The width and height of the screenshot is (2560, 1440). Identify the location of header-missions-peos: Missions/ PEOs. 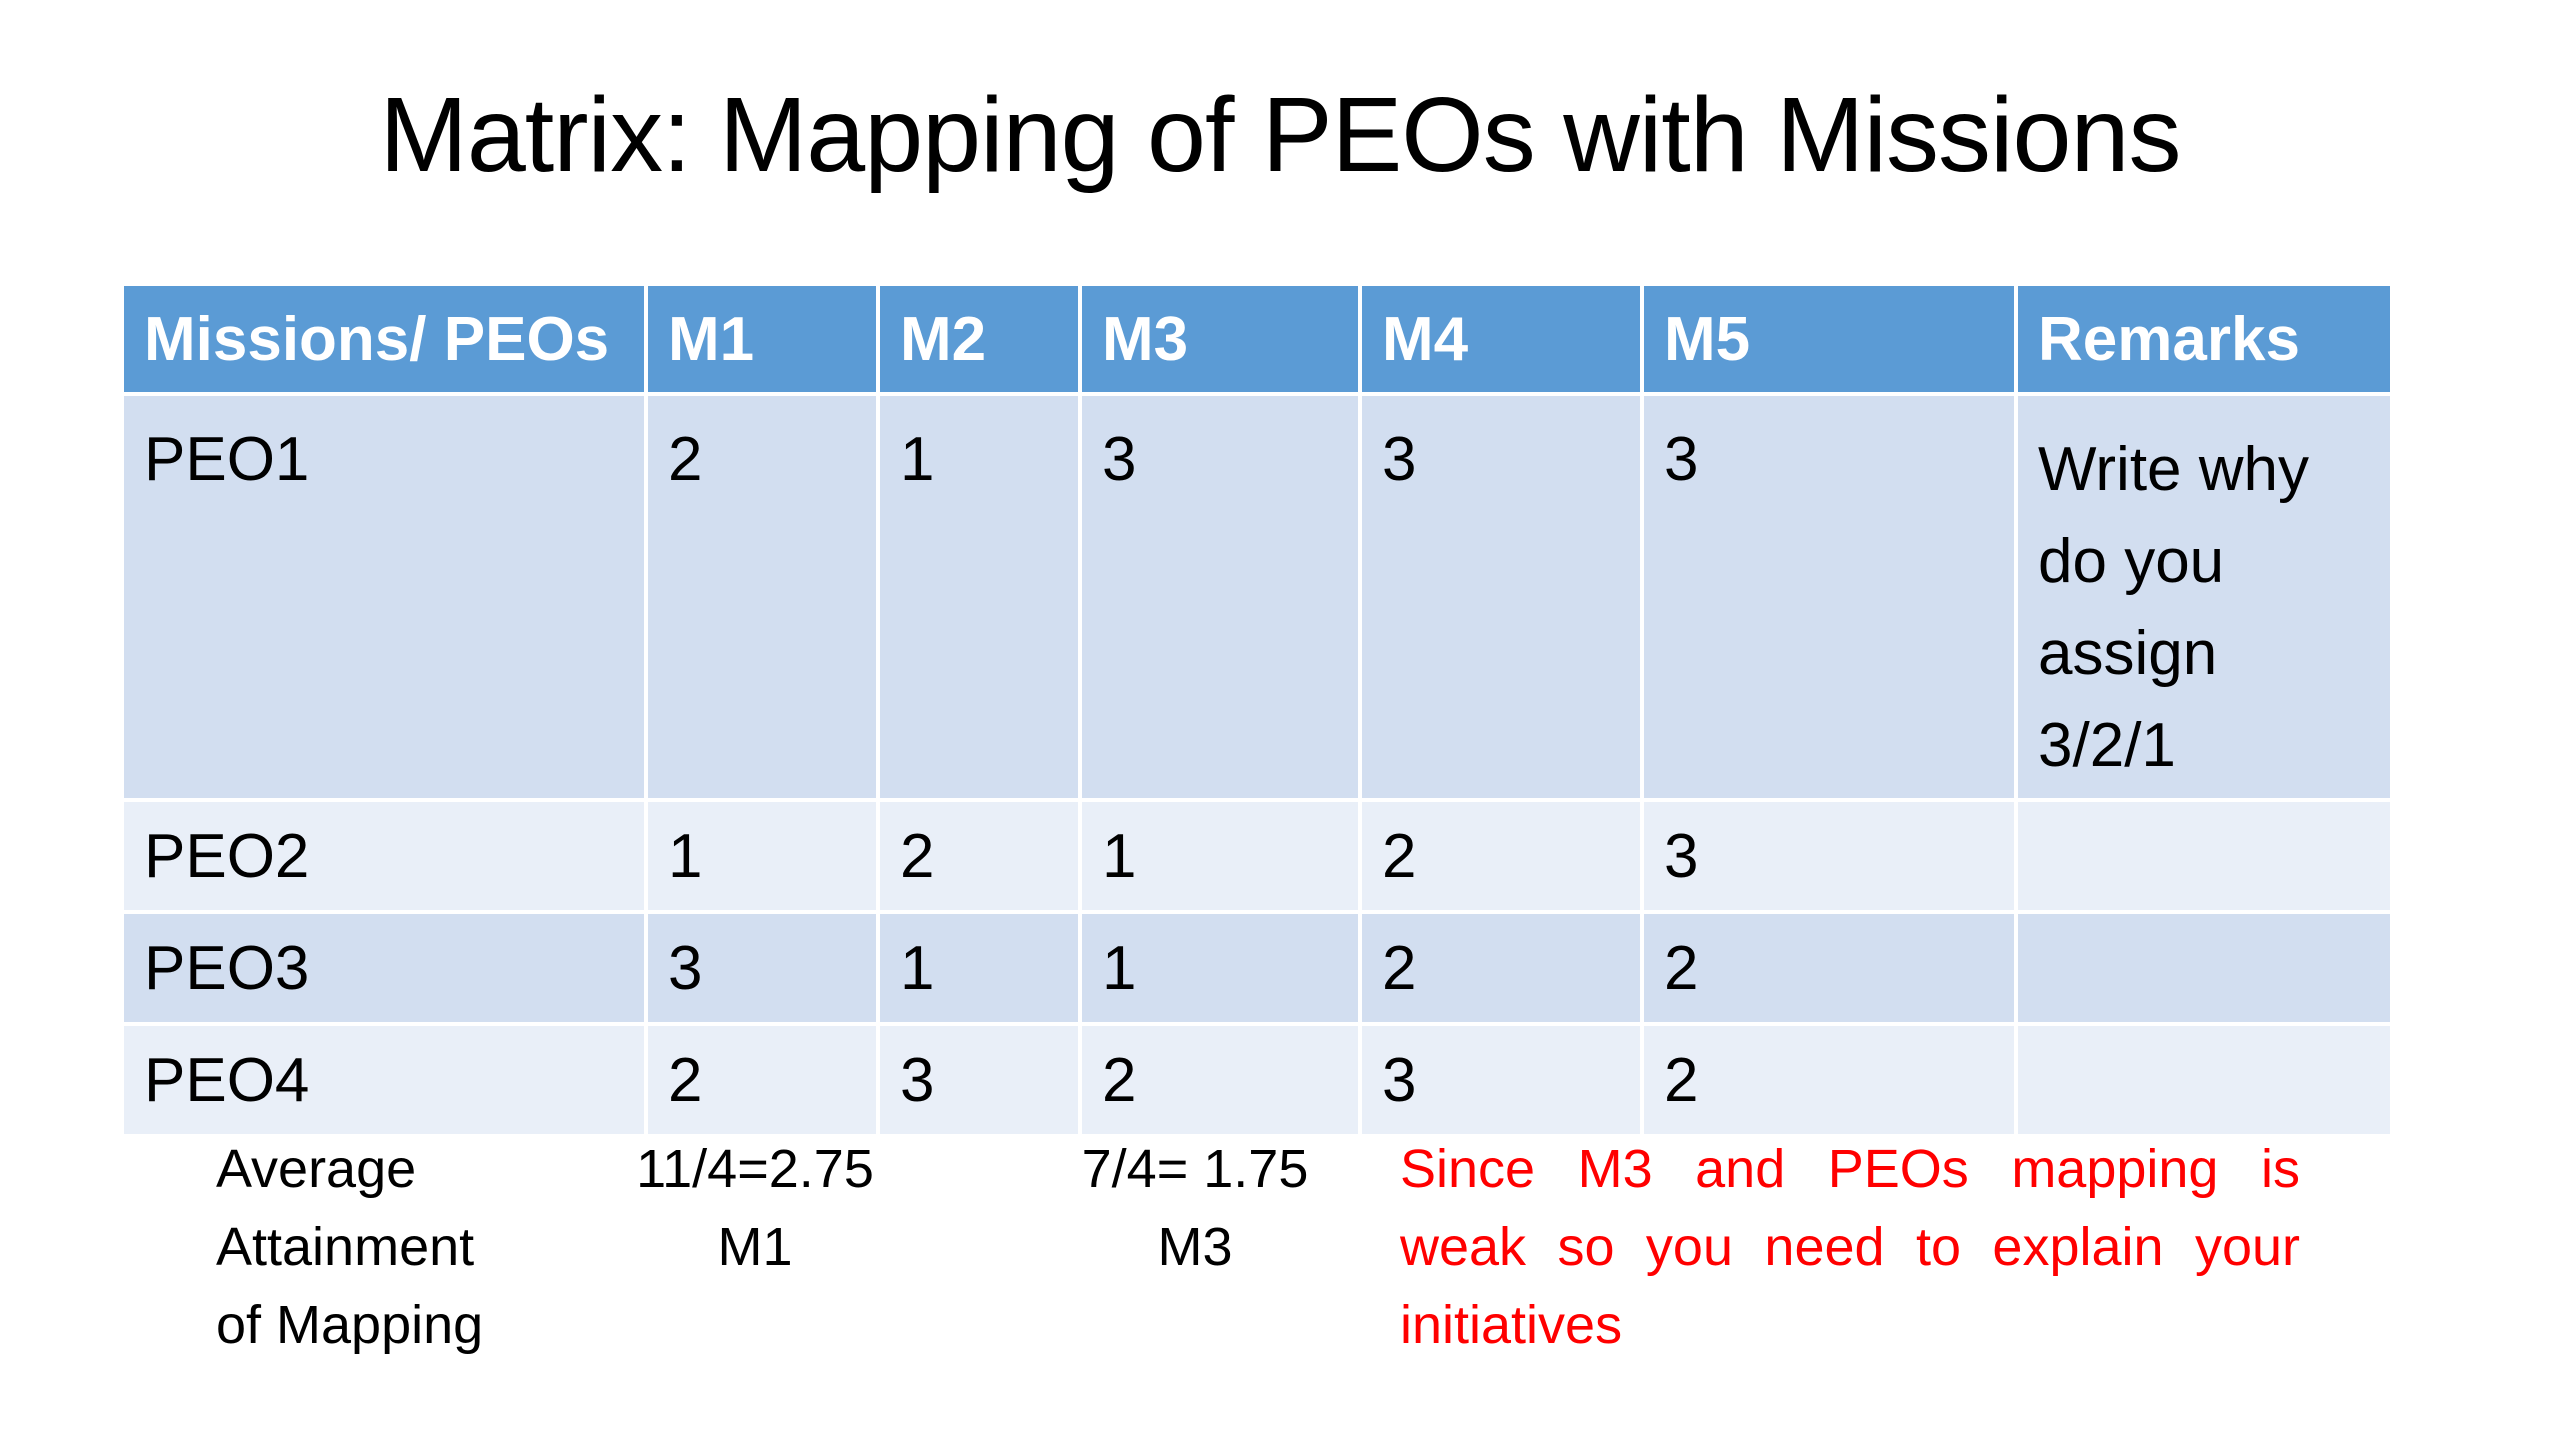
(384, 339).